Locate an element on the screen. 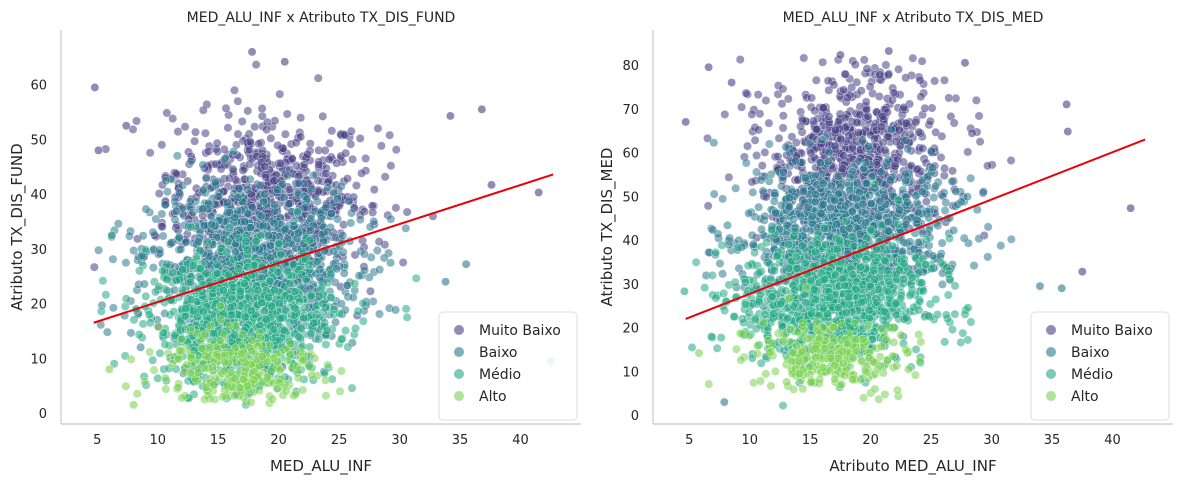  y-tick-label: 70 is located at coordinates (630, 110).